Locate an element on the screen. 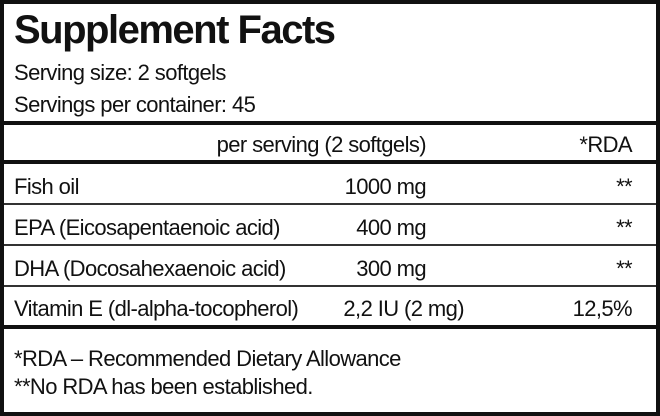  nutrient-name: EPA (Eicosapentaenoic acid) is located at coordinates (147, 227).